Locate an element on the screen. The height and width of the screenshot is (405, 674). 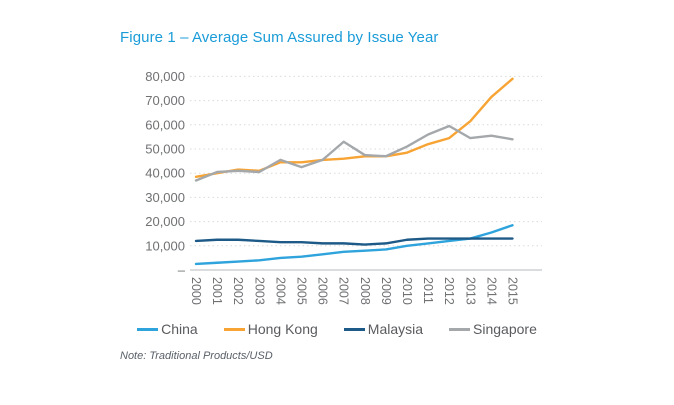
x-axis-tick-label: 2006 is located at coordinates (323, 291).